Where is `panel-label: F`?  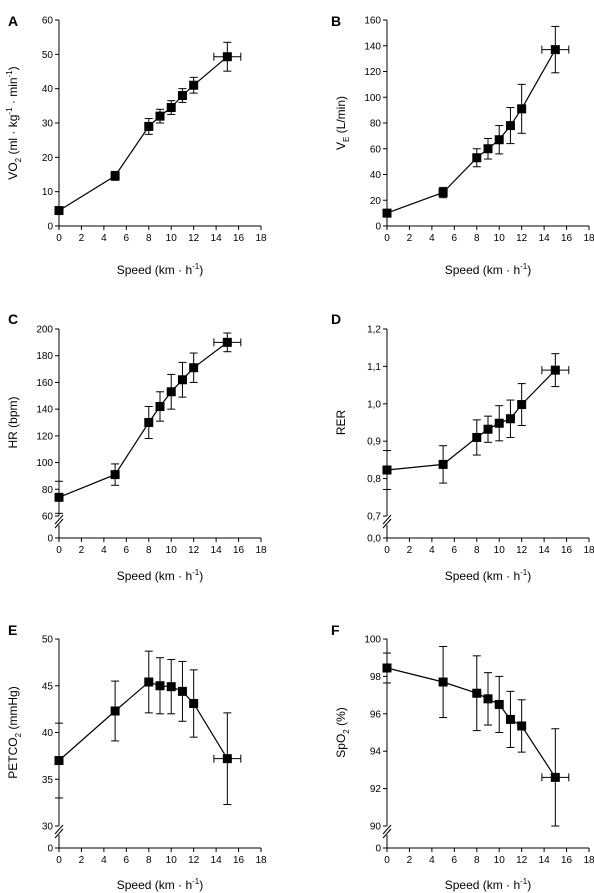 panel-label: F is located at coordinates (335, 630).